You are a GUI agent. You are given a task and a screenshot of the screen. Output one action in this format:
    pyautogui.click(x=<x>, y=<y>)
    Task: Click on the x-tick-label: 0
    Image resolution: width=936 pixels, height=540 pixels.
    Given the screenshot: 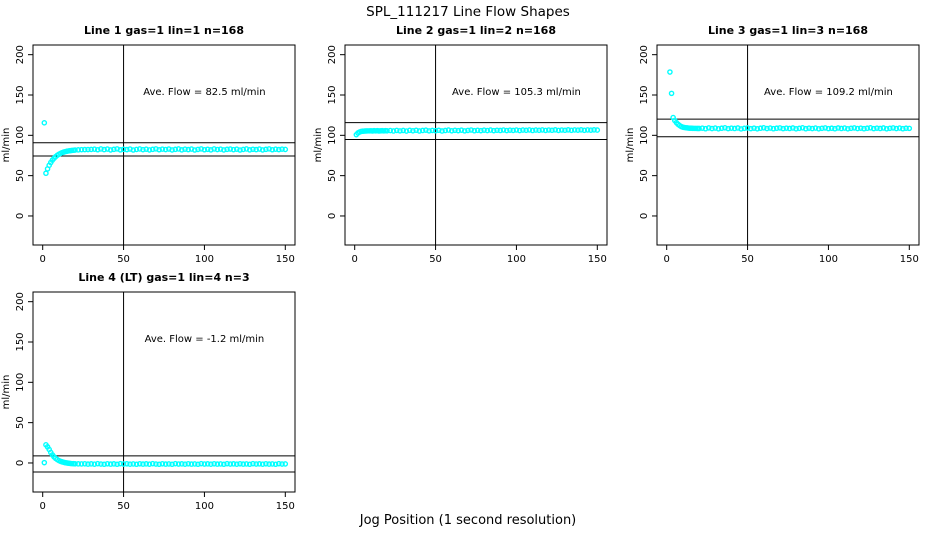 What is the action you would take?
    pyautogui.click(x=355, y=259)
    